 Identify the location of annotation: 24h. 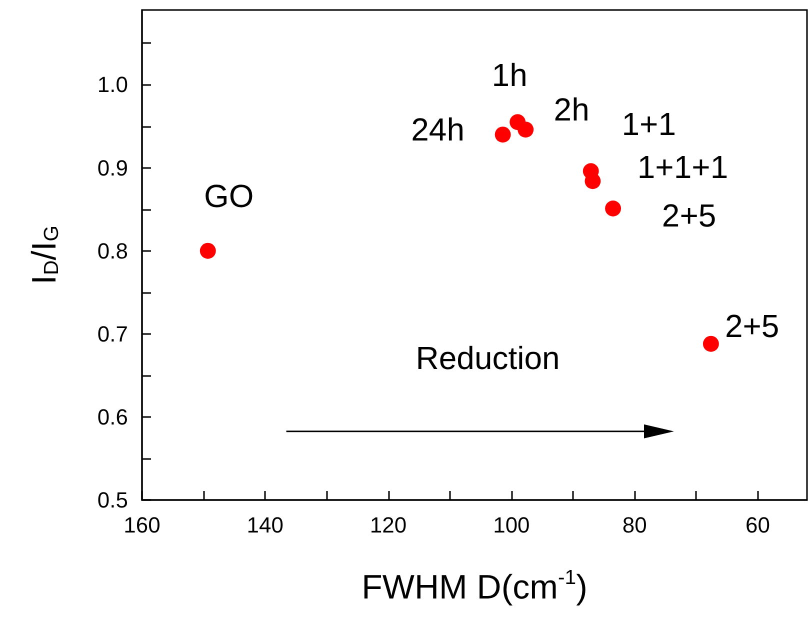
(438, 130).